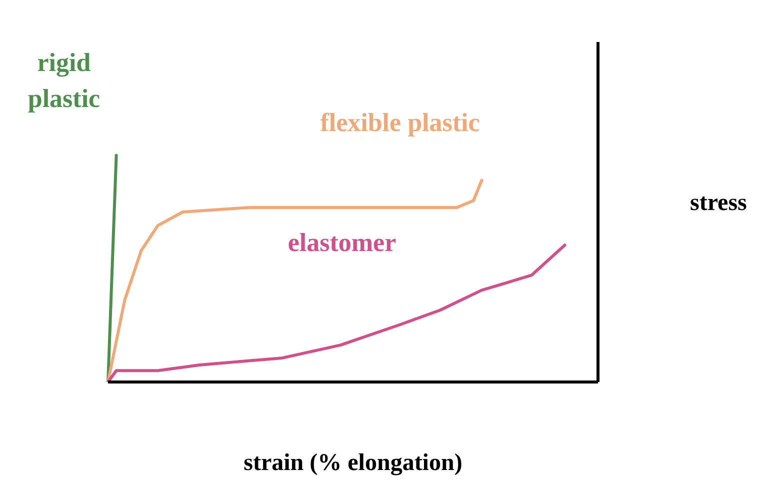  What do you see at coordinates (400, 123) in the screenshot?
I see `series-label: flexible plastic` at bounding box center [400, 123].